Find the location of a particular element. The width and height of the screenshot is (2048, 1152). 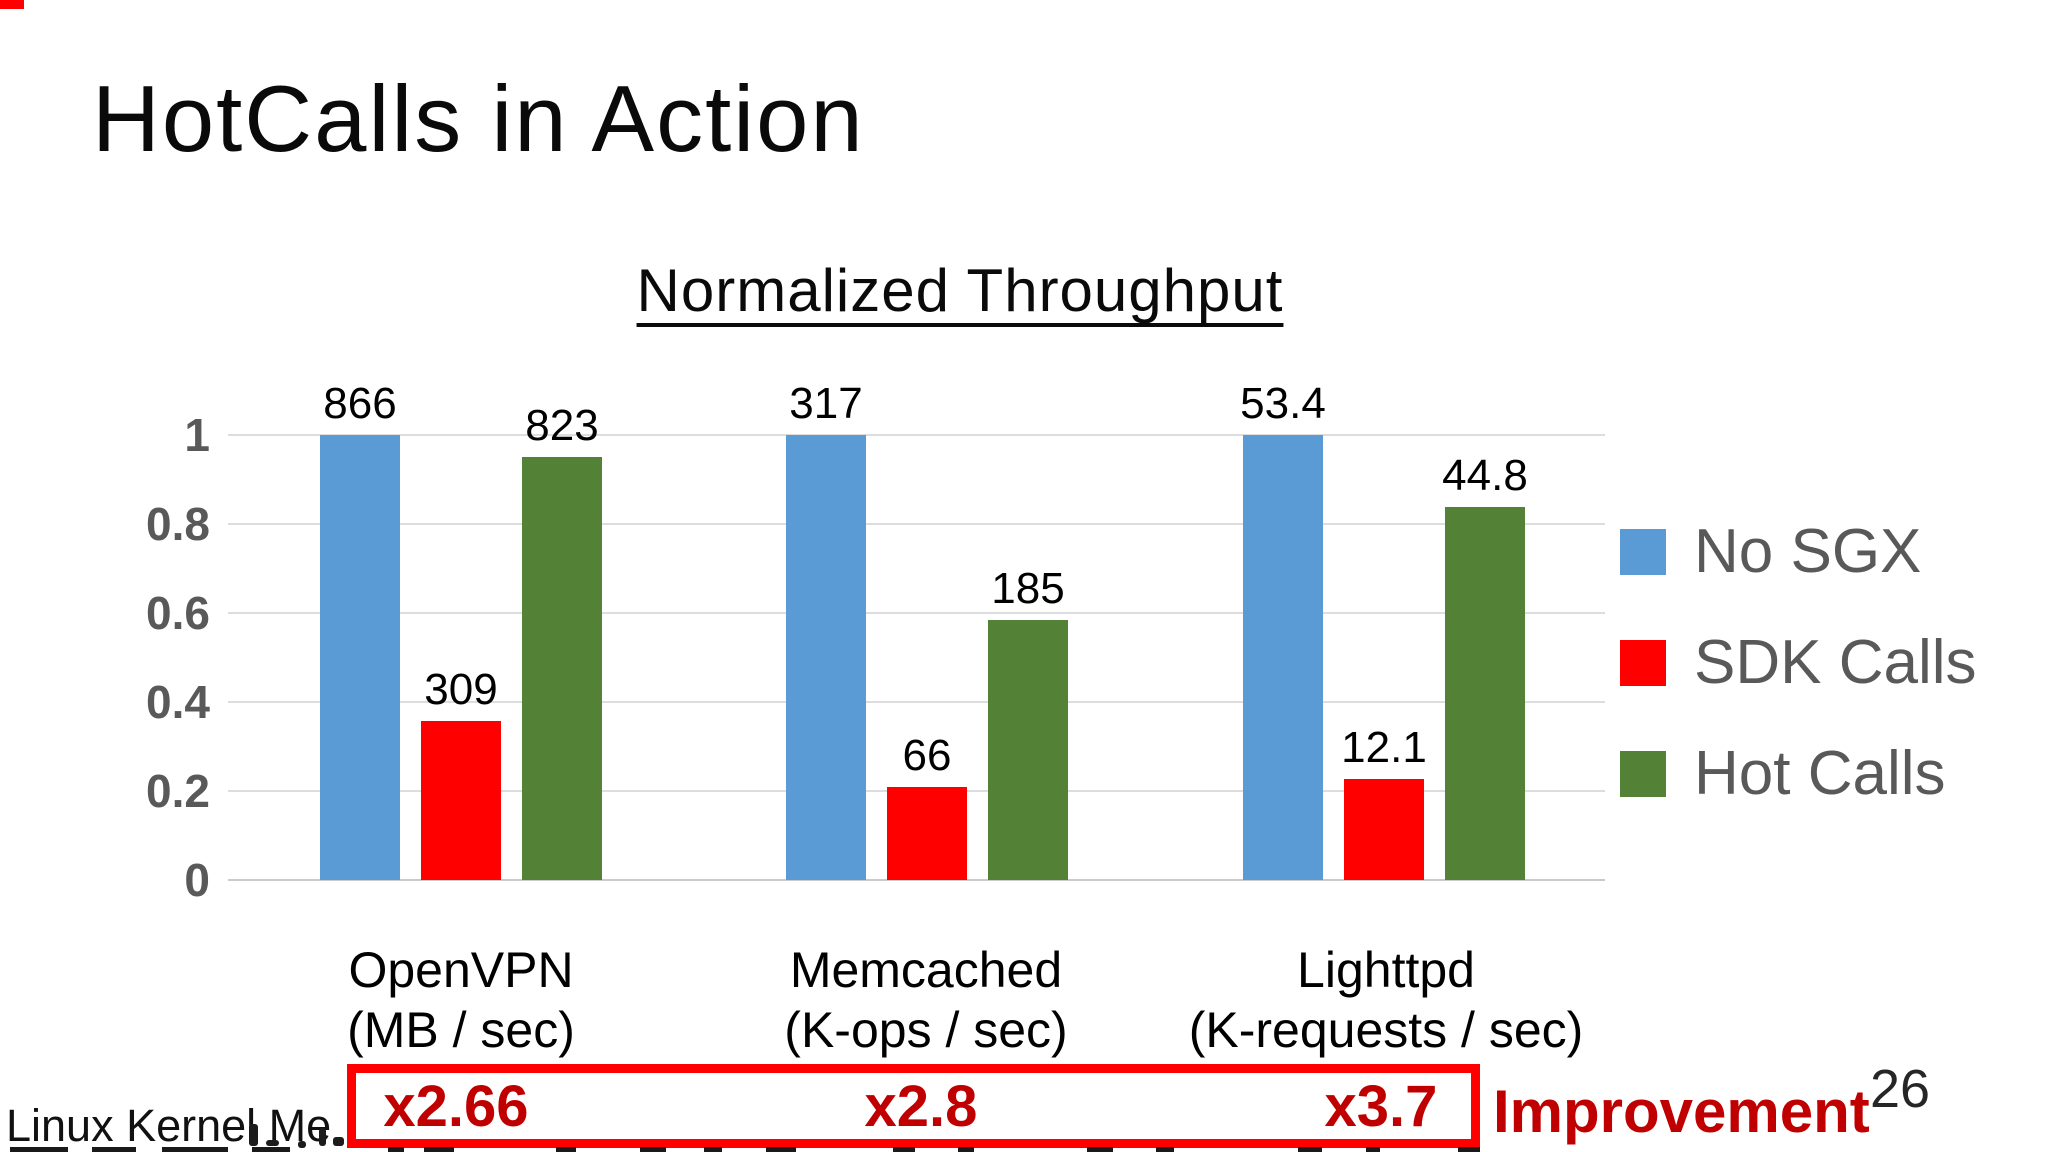

category-unit: (K-ops / sec) is located at coordinates (926, 1030).